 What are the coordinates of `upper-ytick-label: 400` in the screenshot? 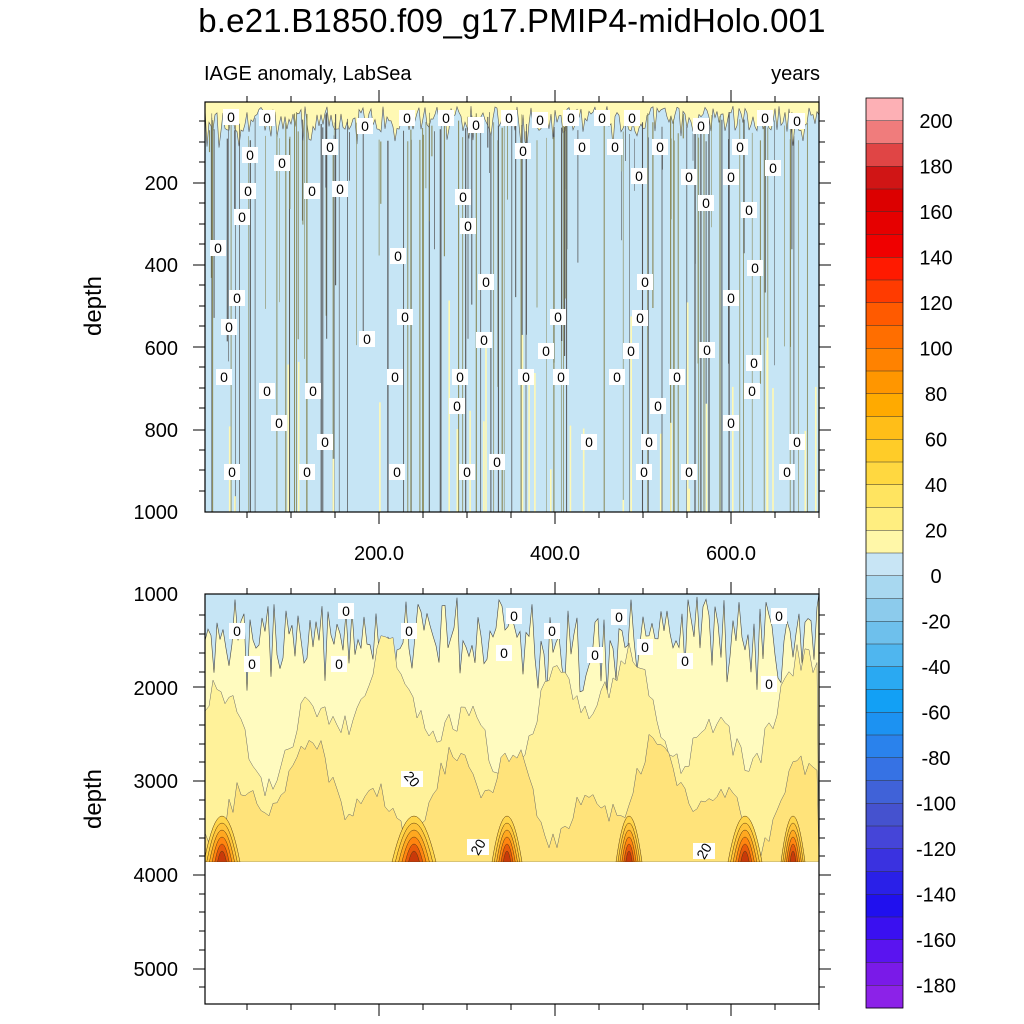 It's located at (161, 266).